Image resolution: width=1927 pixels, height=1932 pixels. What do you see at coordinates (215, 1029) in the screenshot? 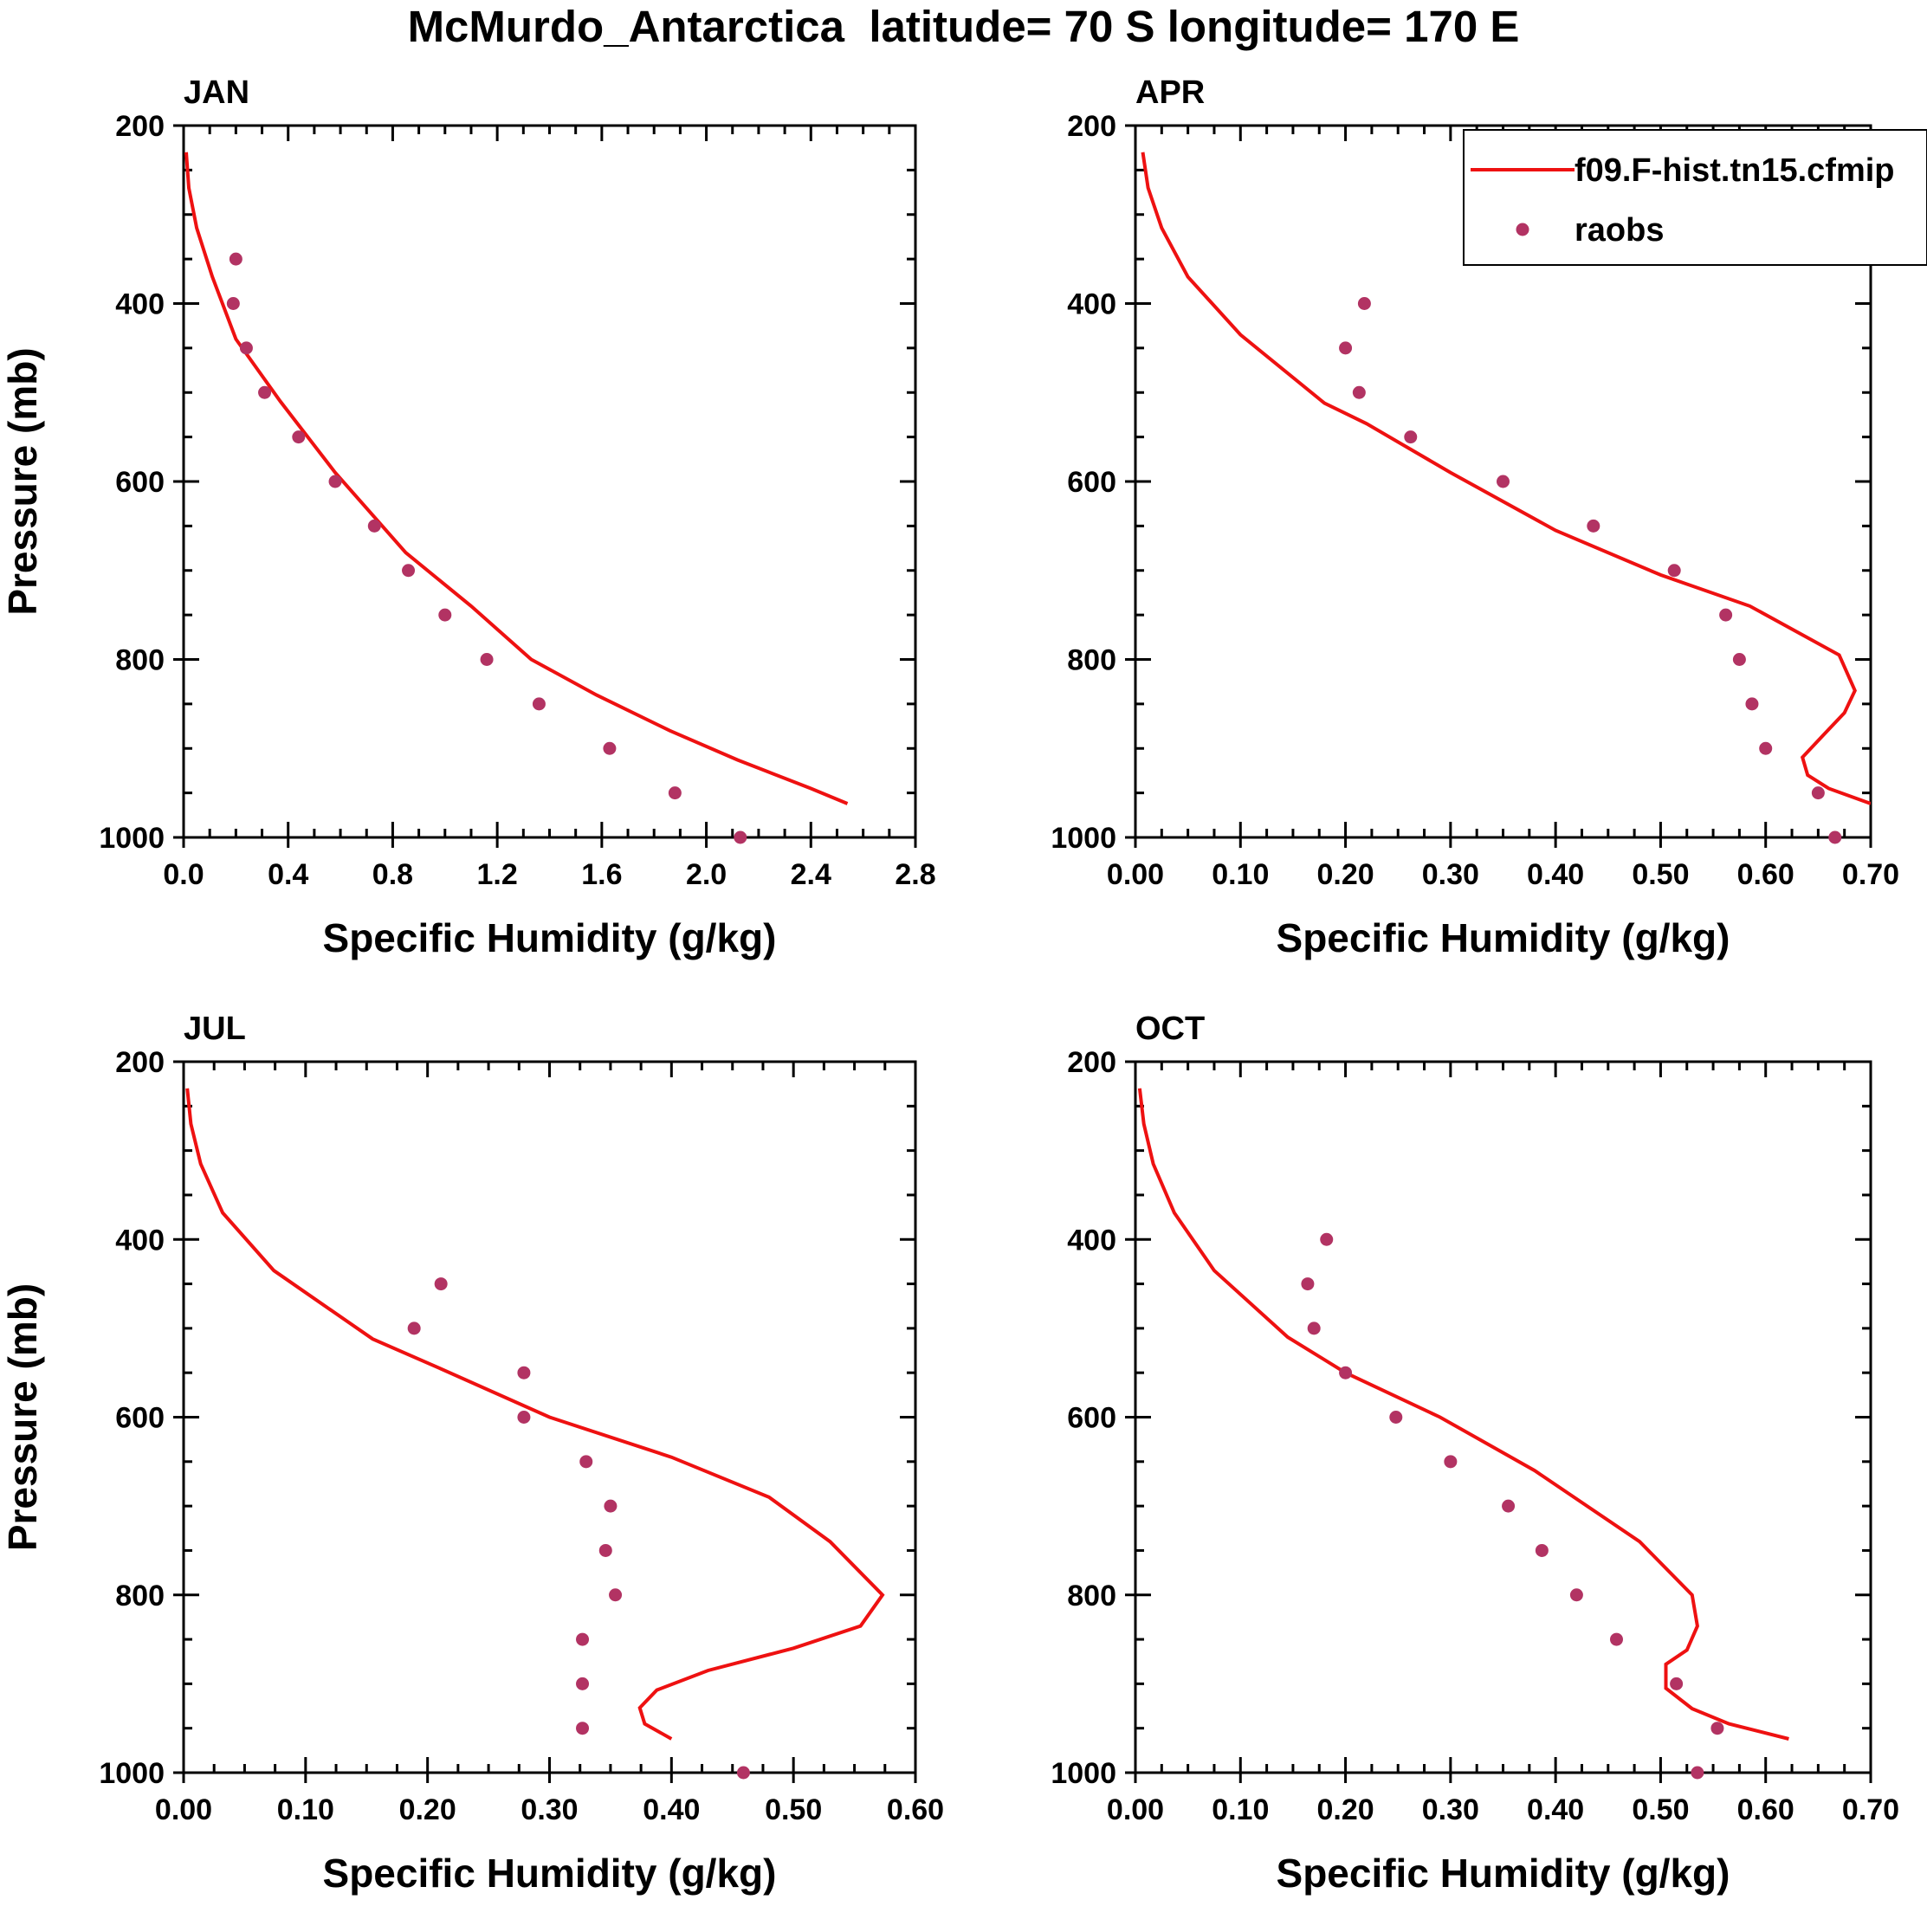
I see `panel-title: JUL` at bounding box center [215, 1029].